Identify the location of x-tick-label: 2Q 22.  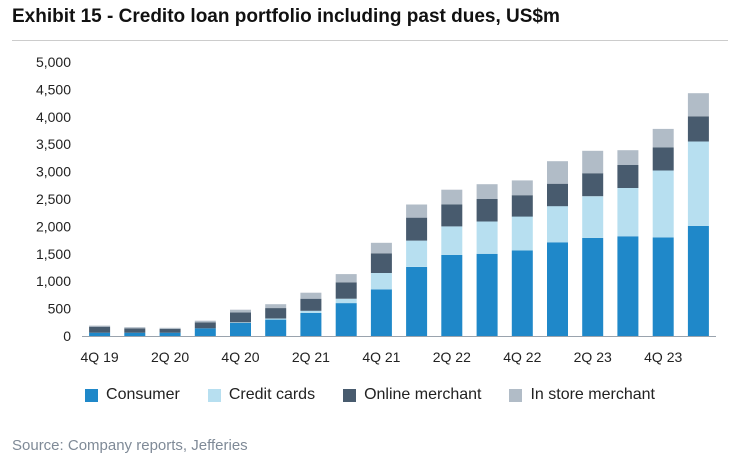
(452, 357).